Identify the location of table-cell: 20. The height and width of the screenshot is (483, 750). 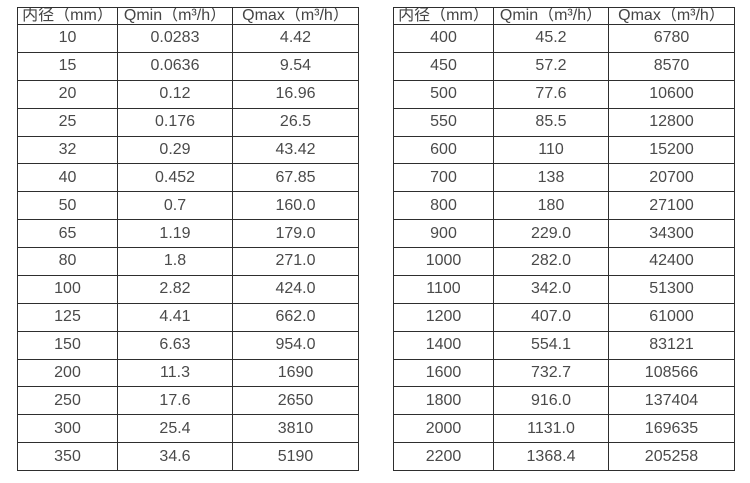
(67, 94).